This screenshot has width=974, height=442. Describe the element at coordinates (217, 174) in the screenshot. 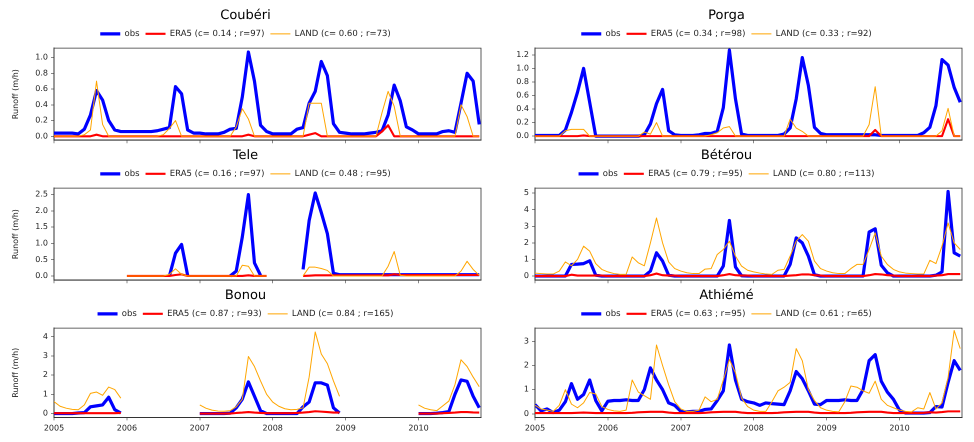

I see `legend-label: ERA5 (c= 0.16 ; r=97)` at that location.